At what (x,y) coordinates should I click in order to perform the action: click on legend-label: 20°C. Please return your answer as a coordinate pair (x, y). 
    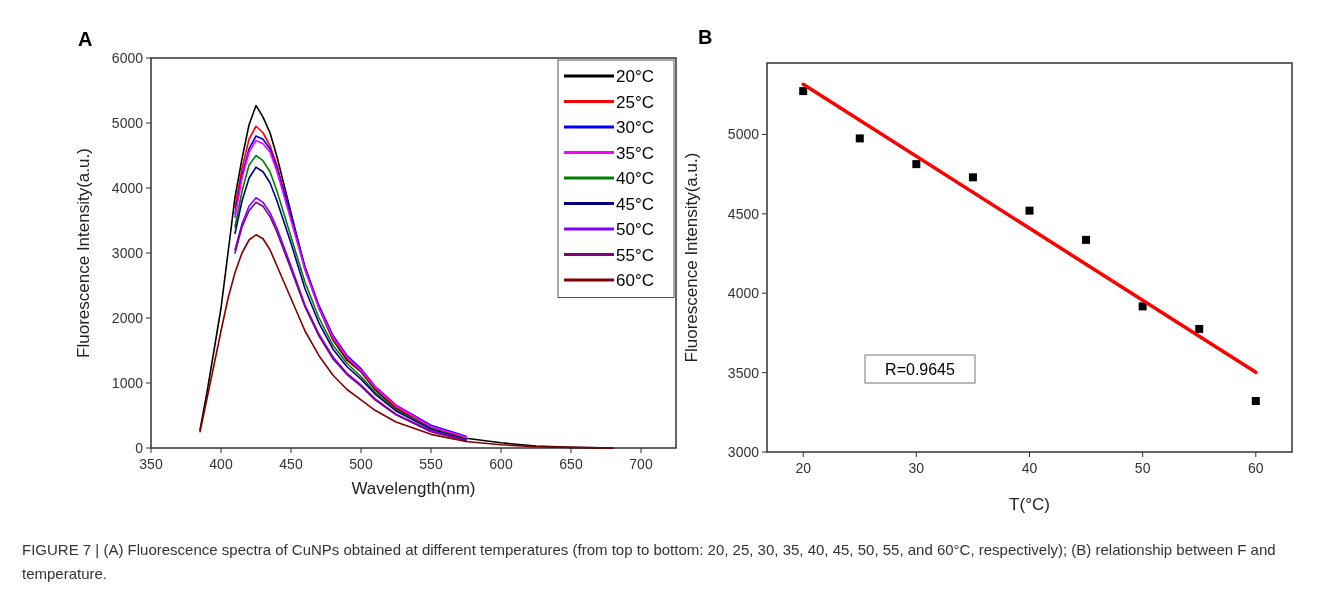
    Looking at the image, I should click on (635, 76).